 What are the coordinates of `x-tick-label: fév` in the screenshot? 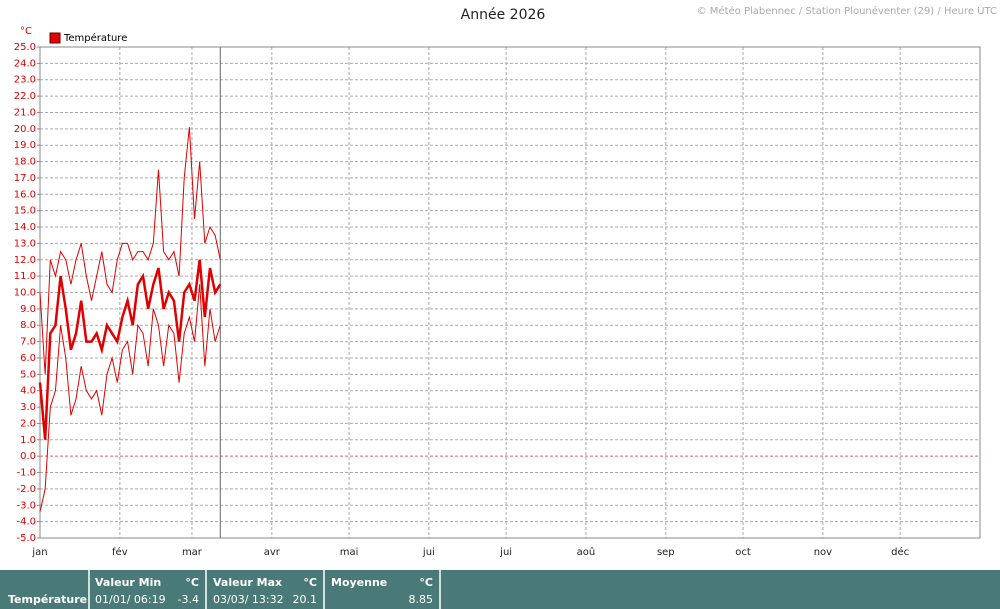 It's located at (120, 552).